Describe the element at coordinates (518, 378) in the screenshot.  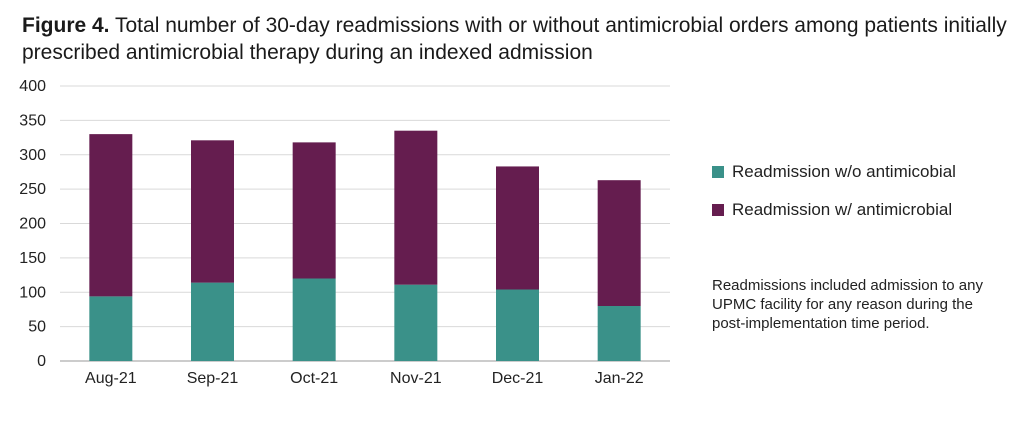
I see `x-tick-label: Dec-21` at that location.